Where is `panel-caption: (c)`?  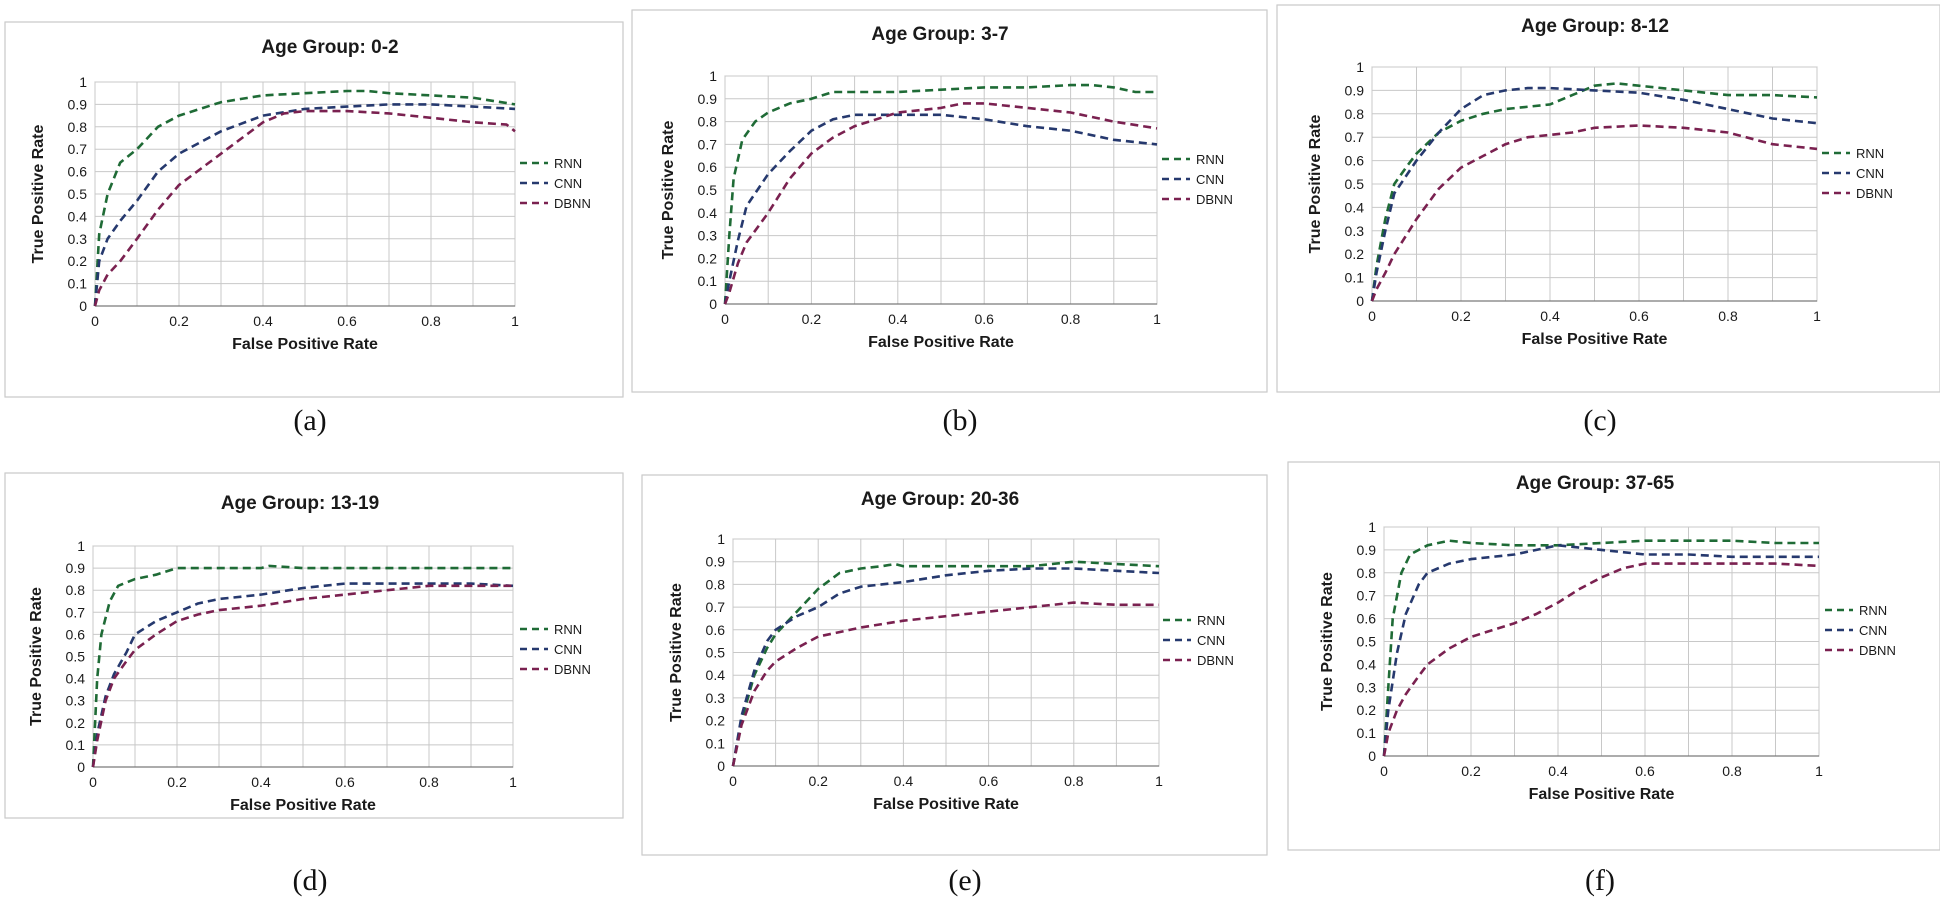
panel-caption: (c) is located at coordinates (1599, 420).